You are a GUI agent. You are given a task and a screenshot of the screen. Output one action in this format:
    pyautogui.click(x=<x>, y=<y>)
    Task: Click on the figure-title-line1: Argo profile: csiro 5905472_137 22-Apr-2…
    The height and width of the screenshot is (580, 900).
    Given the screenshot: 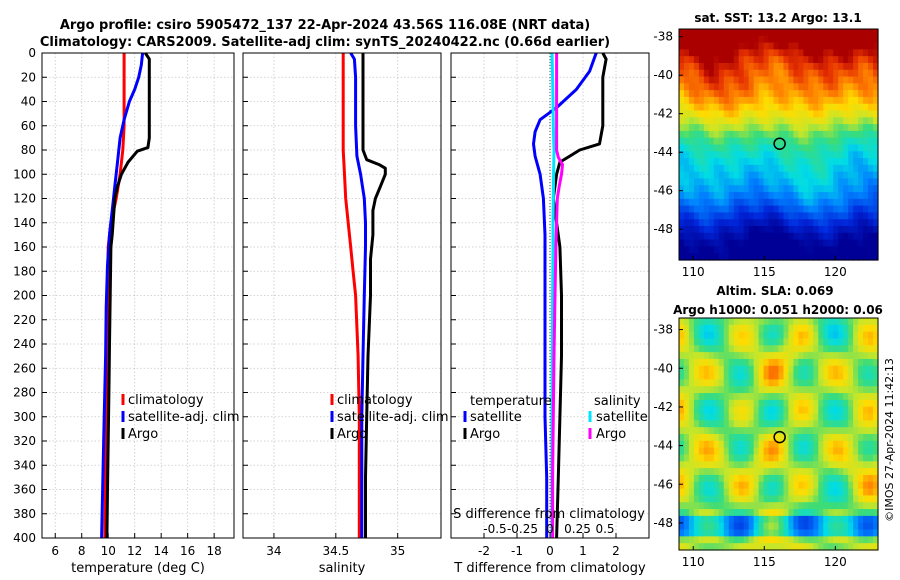 What is the action you would take?
    pyautogui.click(x=325, y=25)
    